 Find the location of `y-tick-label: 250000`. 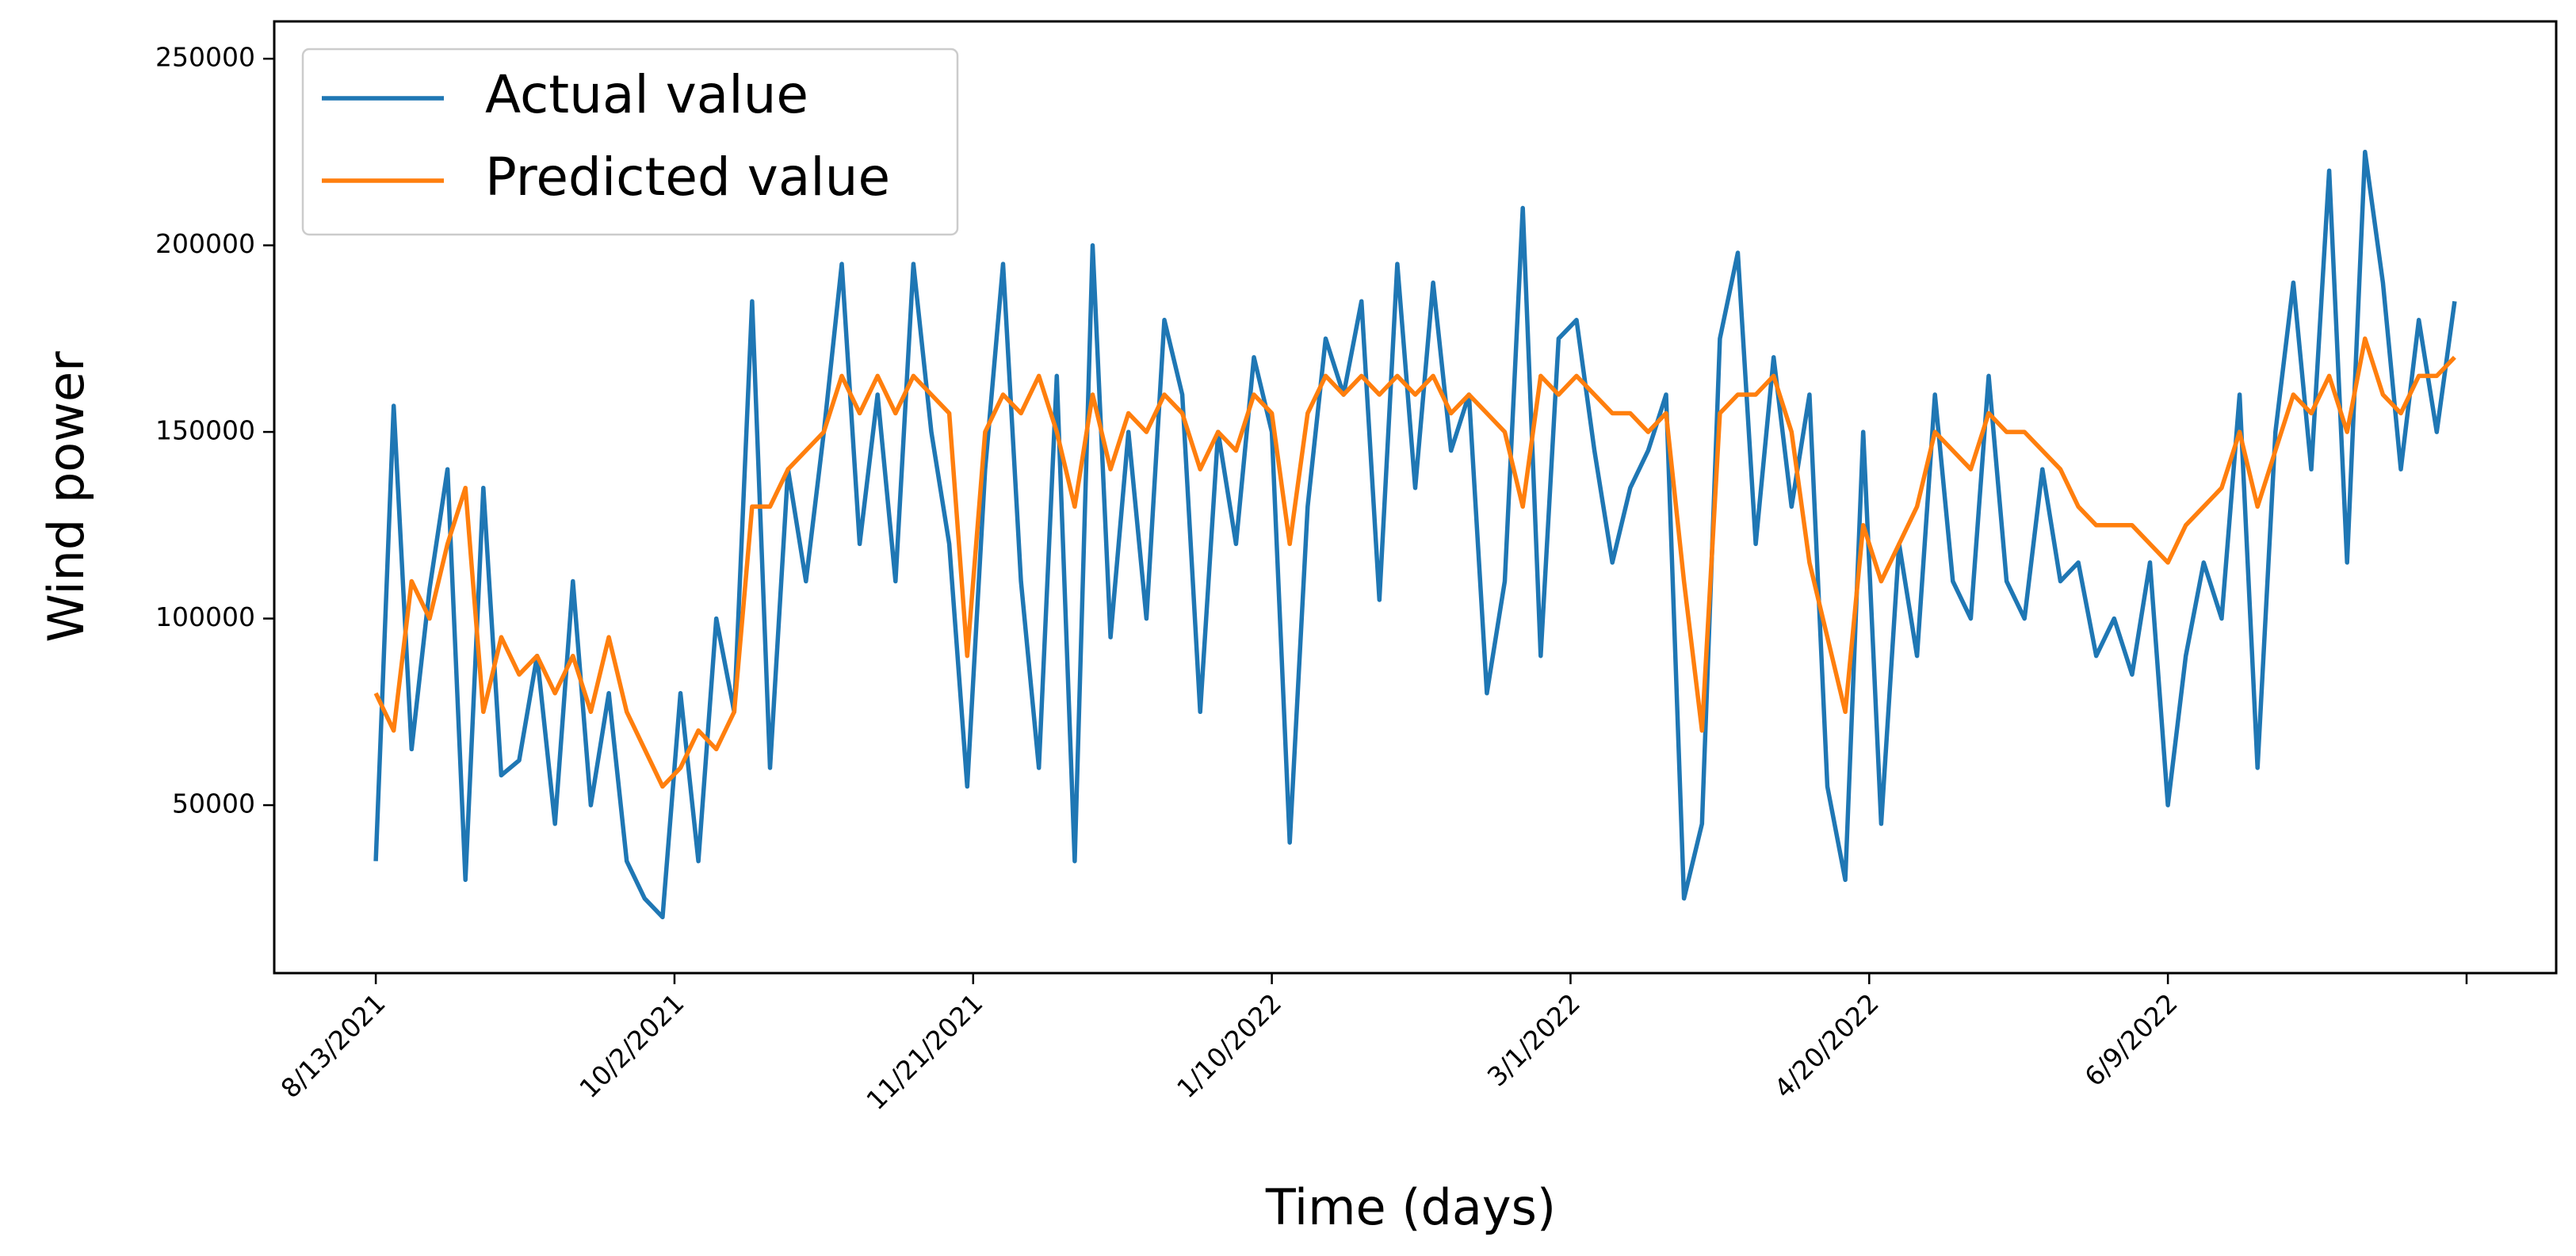

y-tick-label: 250000 is located at coordinates (205, 57).